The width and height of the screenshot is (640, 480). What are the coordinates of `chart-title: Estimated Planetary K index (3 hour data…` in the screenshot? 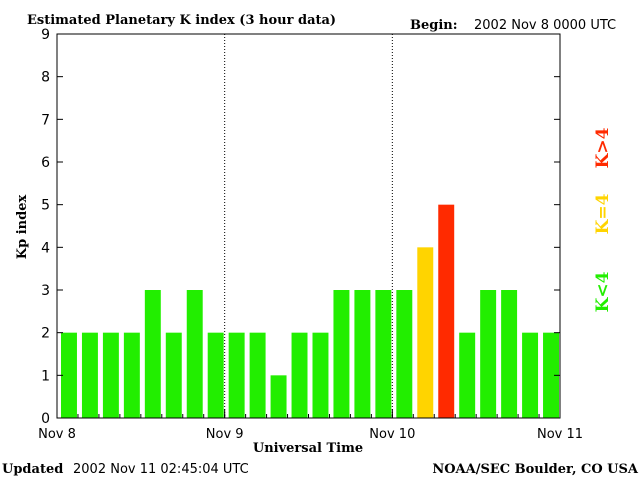 It's located at (181, 20).